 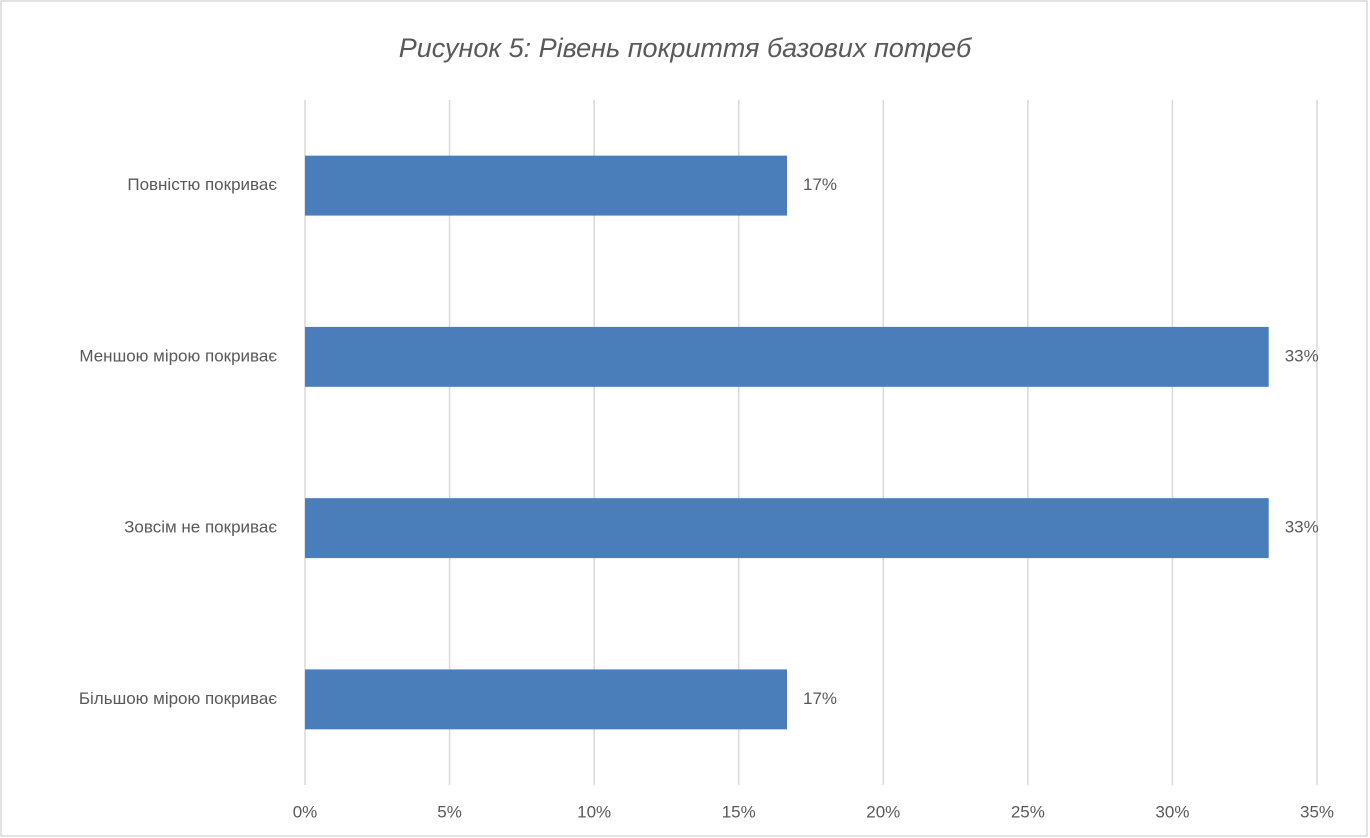 I want to click on y-tick-label: Зовсім не покриває, so click(x=200, y=527).